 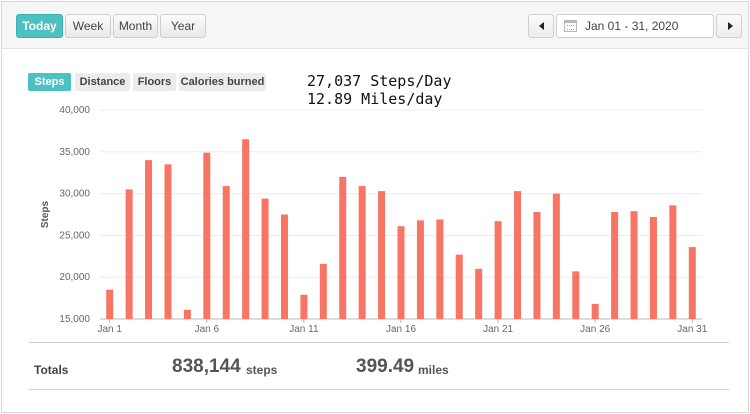 What do you see at coordinates (570, 26) in the screenshot?
I see `calendar-icon` at bounding box center [570, 26].